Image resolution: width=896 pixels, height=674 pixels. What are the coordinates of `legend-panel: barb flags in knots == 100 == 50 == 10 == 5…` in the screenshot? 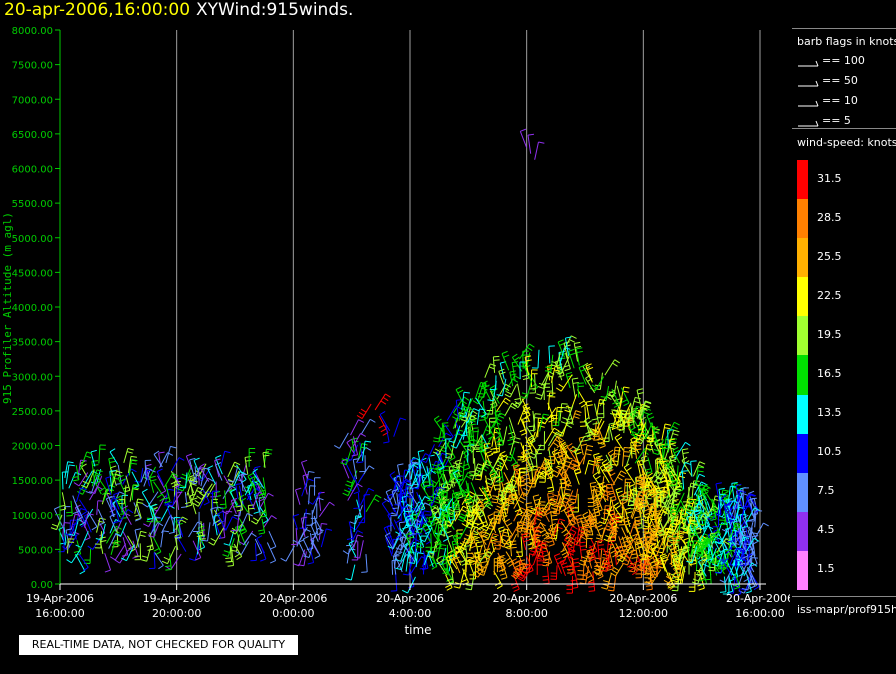 It's located at (844, 326).